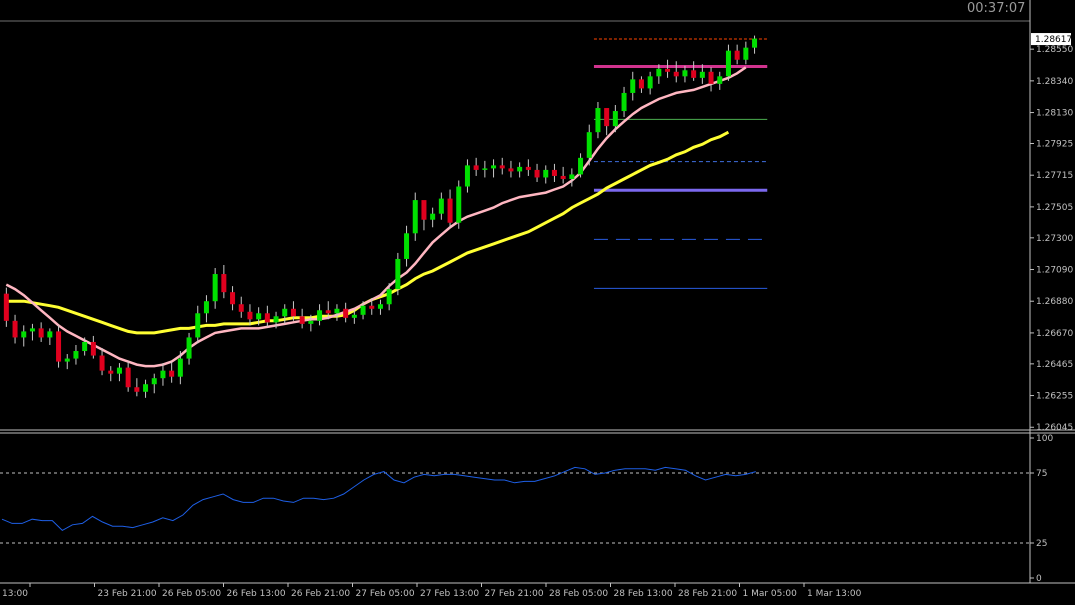 The height and width of the screenshot is (605, 1075). What do you see at coordinates (770, 594) in the screenshot?
I see `time-tick-label: 1 Mar 05:00` at bounding box center [770, 594].